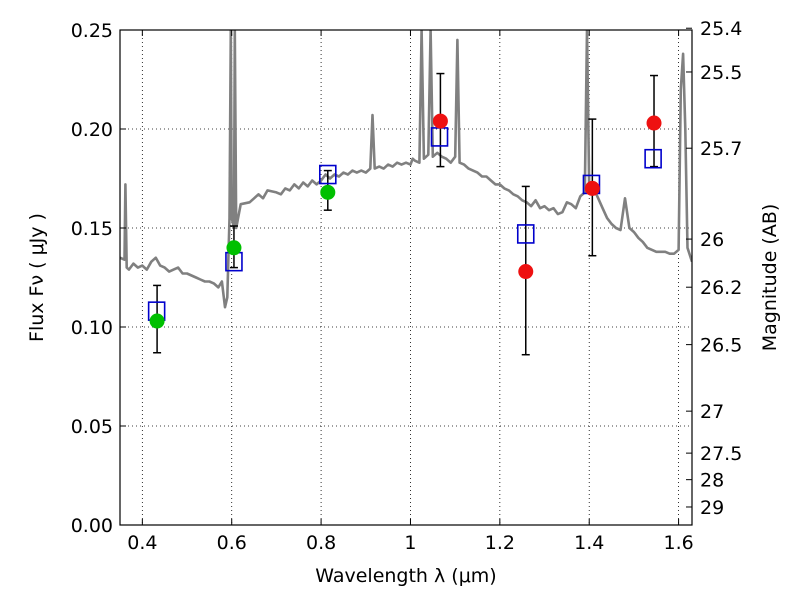  Describe the element at coordinates (721, 73) in the screenshot. I see `right-tick-label: 25.5` at that location.